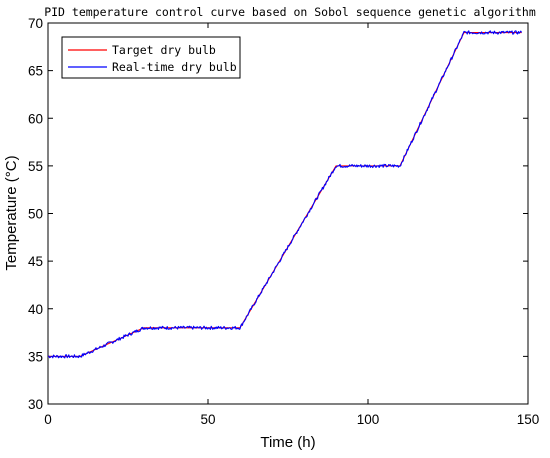 This screenshot has height=458, width=550. I want to click on y-tick-label: 40, so click(35, 309).